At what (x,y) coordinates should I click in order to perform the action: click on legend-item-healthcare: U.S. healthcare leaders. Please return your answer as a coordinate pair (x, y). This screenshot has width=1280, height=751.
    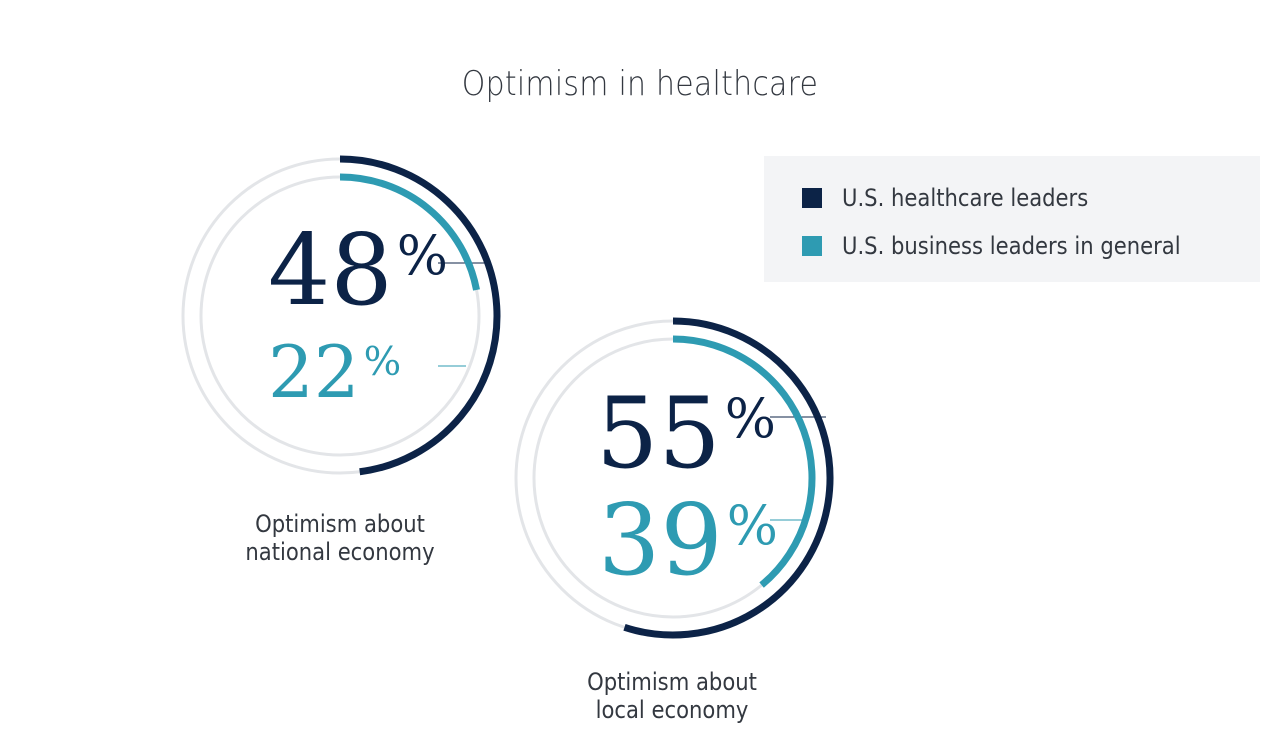
    Looking at the image, I should click on (962, 198).